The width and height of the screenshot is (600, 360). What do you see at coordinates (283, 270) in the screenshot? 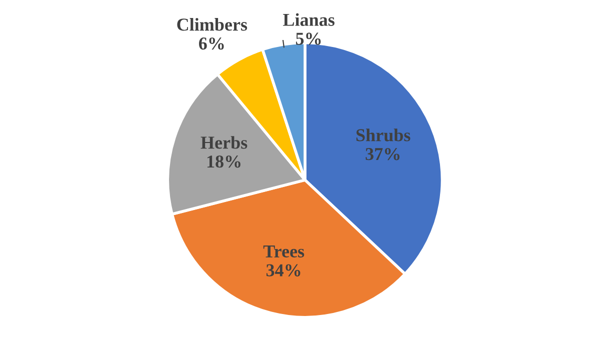
I see `data-label: 34%` at bounding box center [283, 270].